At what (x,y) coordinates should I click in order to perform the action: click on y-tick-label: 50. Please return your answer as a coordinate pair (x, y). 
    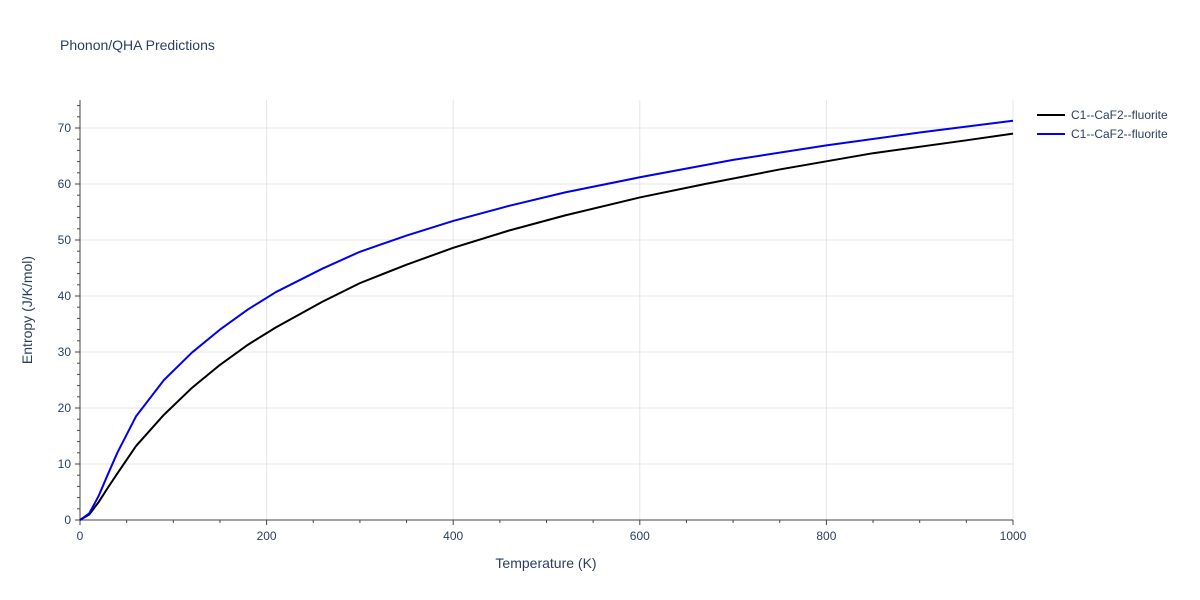
    Looking at the image, I should click on (65, 240).